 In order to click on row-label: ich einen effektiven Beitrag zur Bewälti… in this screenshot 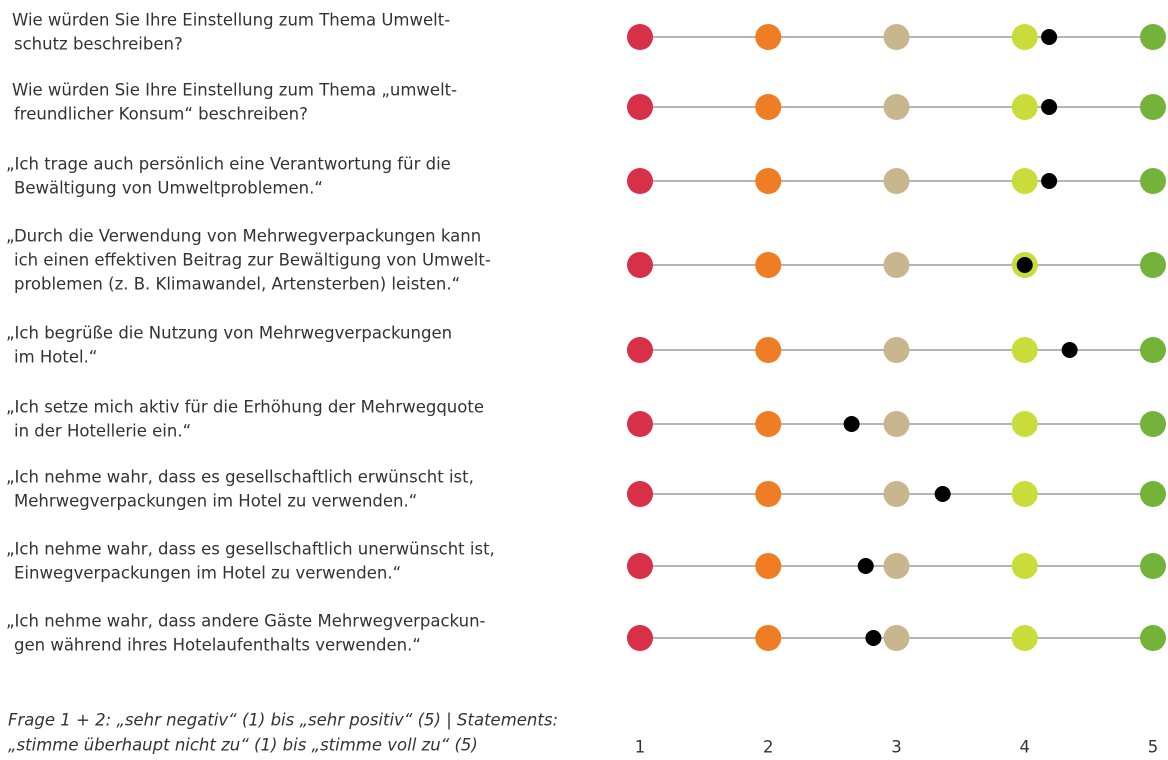, I will do `click(252, 260)`.